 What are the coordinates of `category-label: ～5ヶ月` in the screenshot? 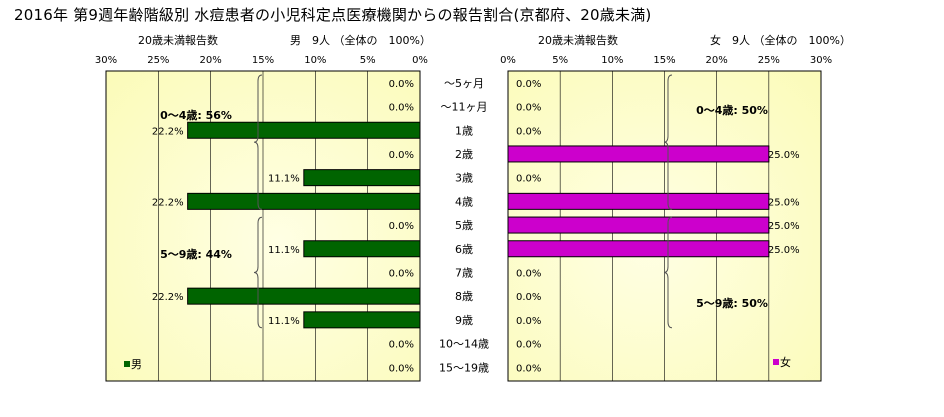 It's located at (464, 83).